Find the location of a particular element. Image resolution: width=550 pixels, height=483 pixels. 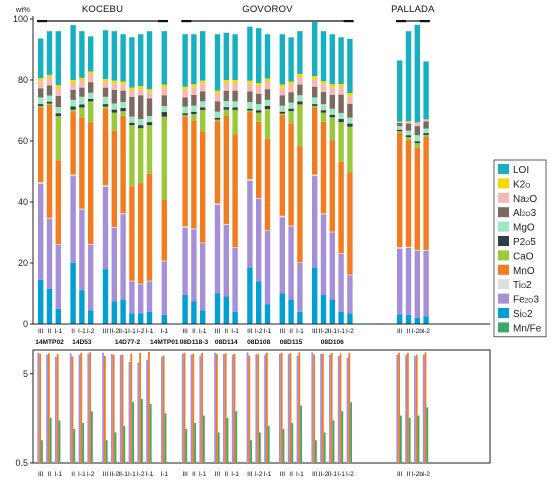

sample-label: 08D106 is located at coordinates (332, 342).